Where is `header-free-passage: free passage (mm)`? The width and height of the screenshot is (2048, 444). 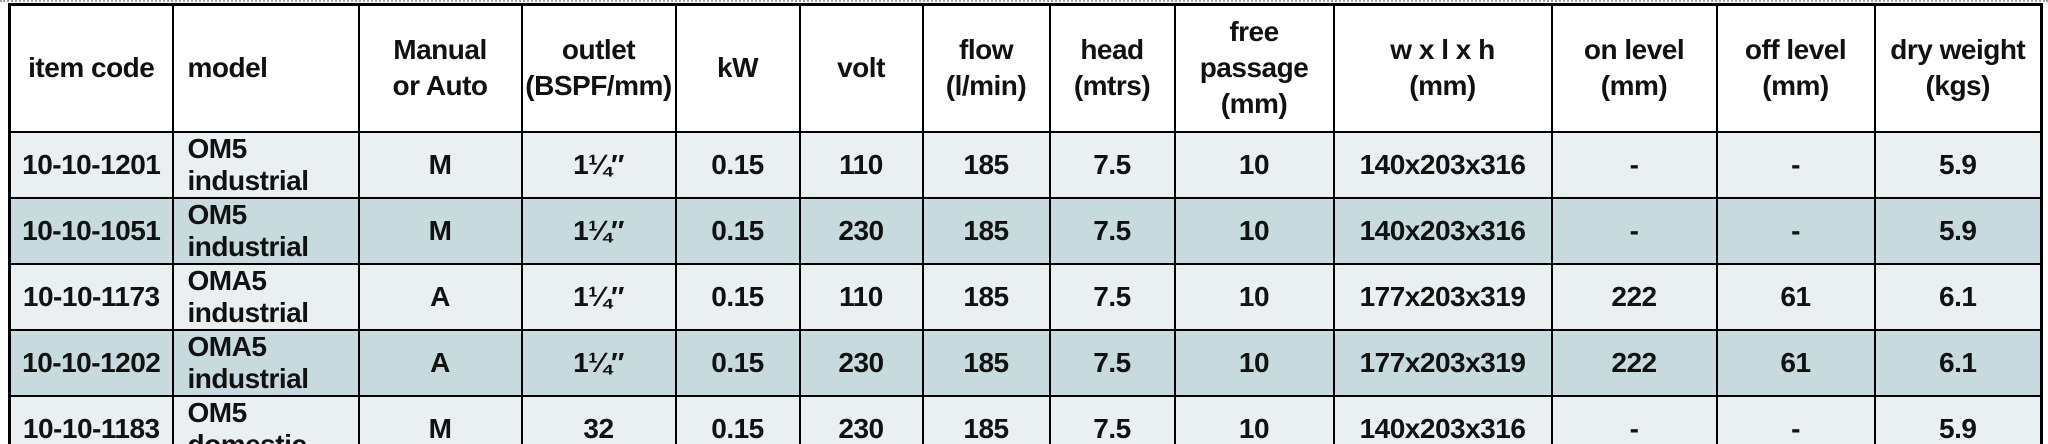 header-free-passage: free passage (mm) is located at coordinates (1254, 68).